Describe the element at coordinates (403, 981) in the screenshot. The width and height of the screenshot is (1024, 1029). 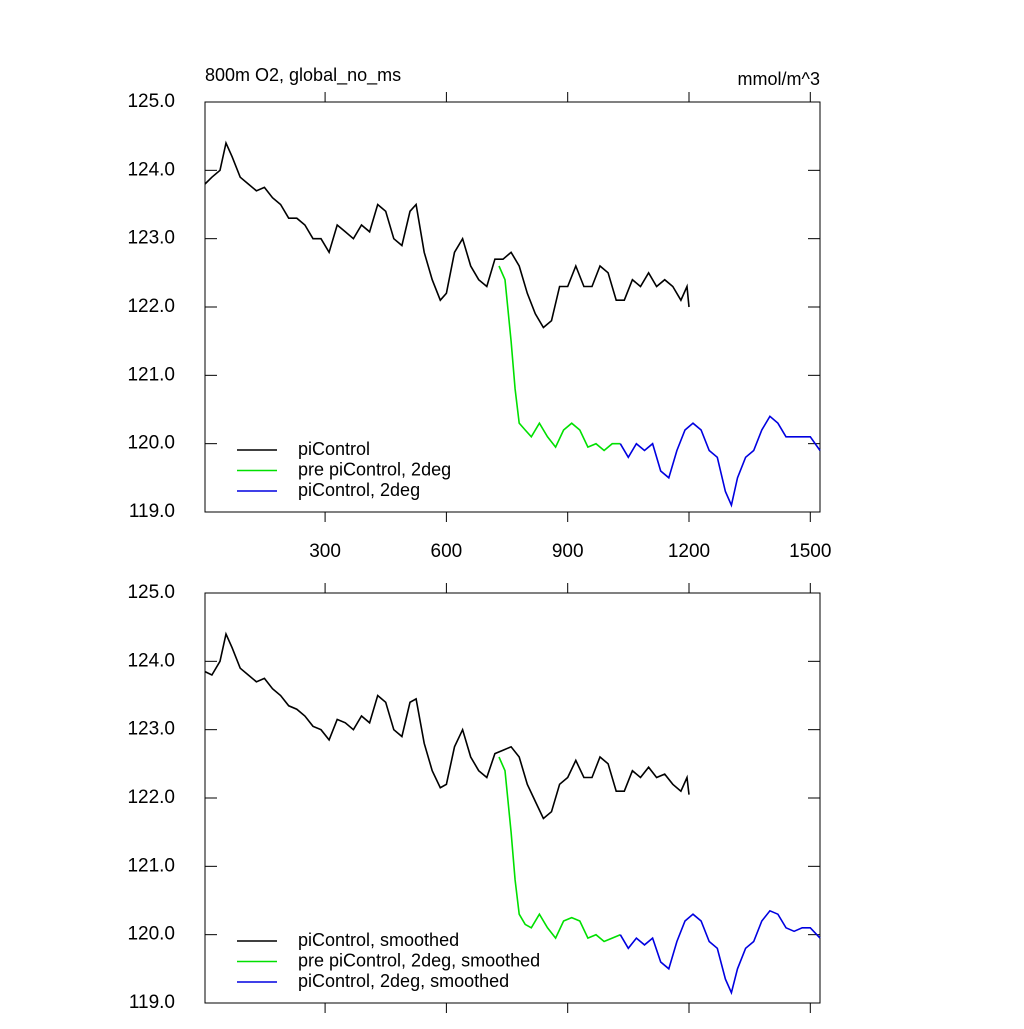
I see `legend-label: piControl, 2deg, smoothed` at that location.